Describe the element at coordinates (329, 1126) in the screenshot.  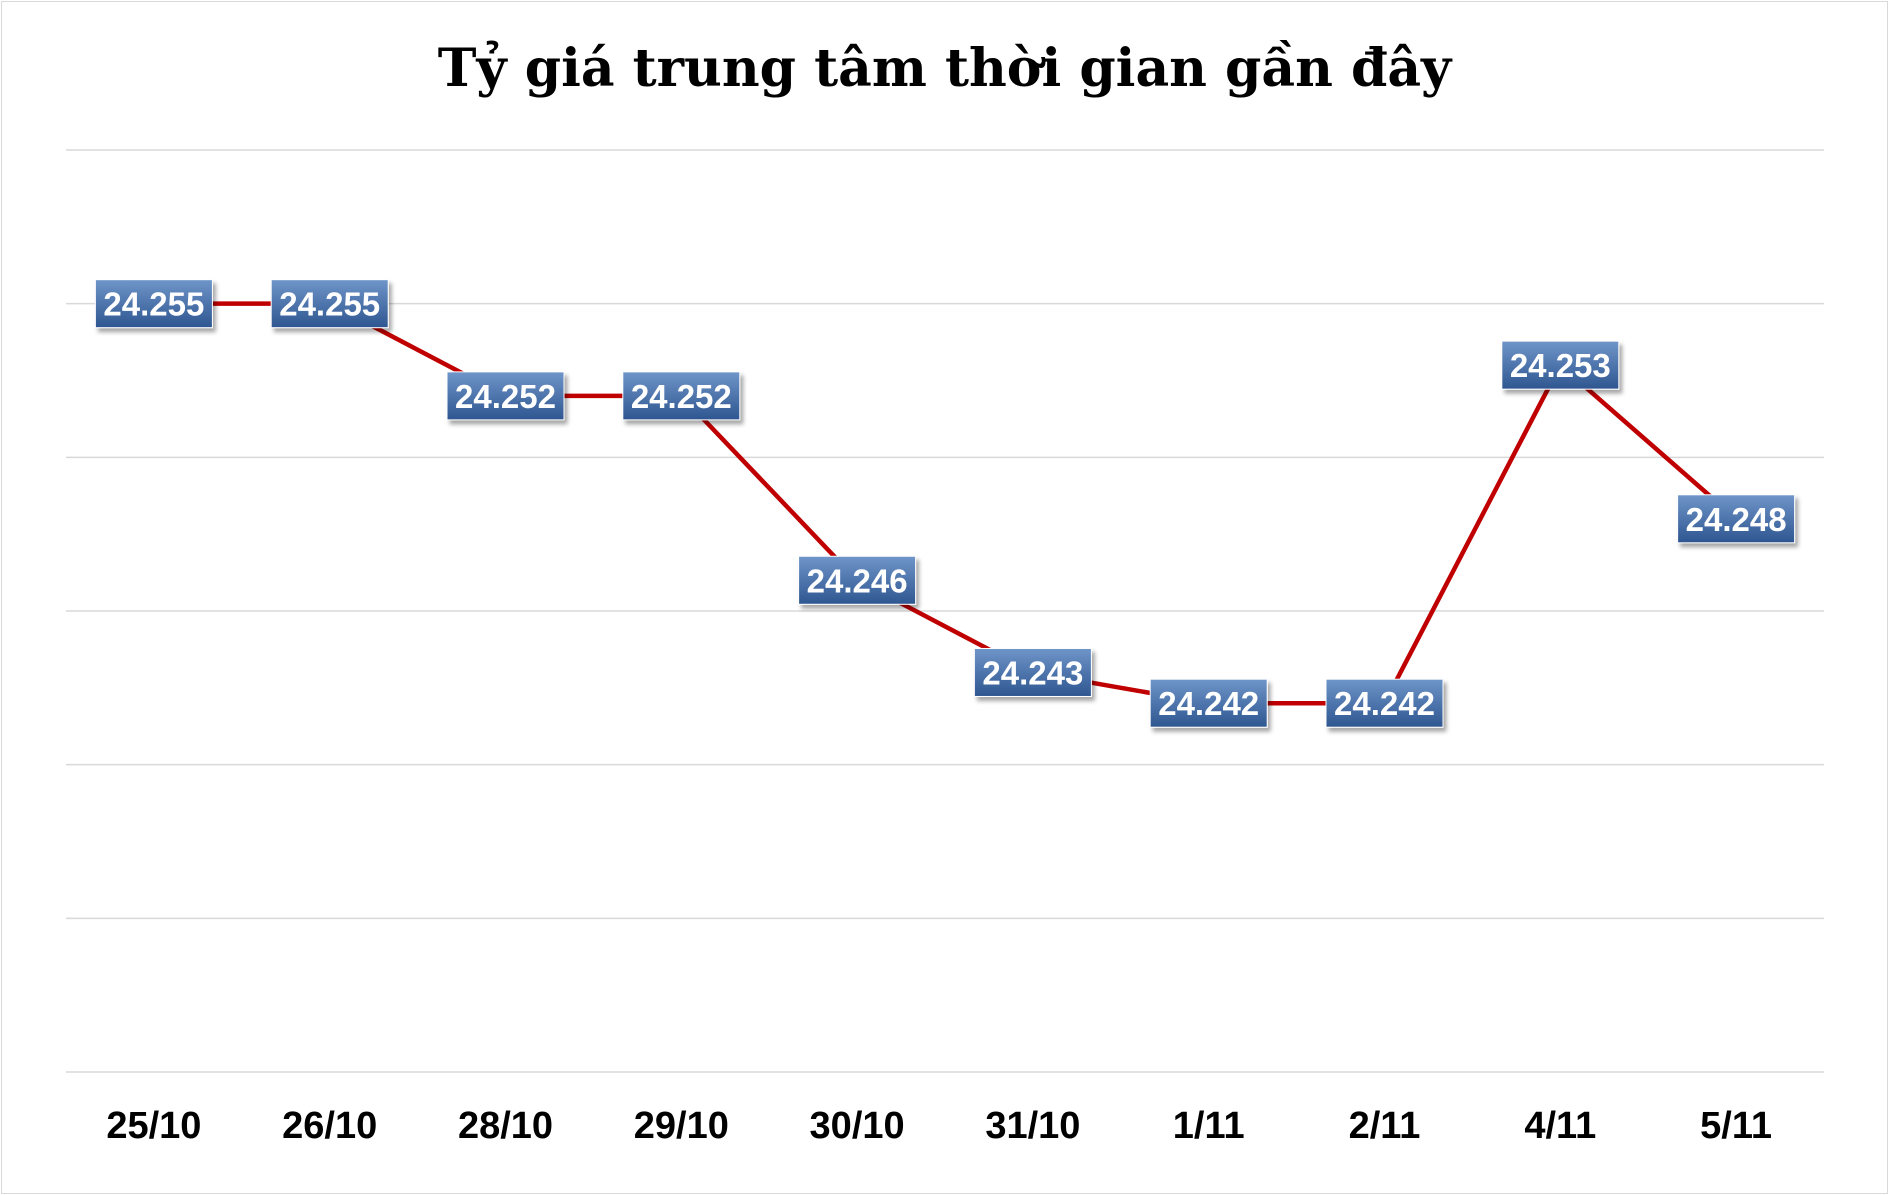
I see `x-tick-label: 26/10` at that location.